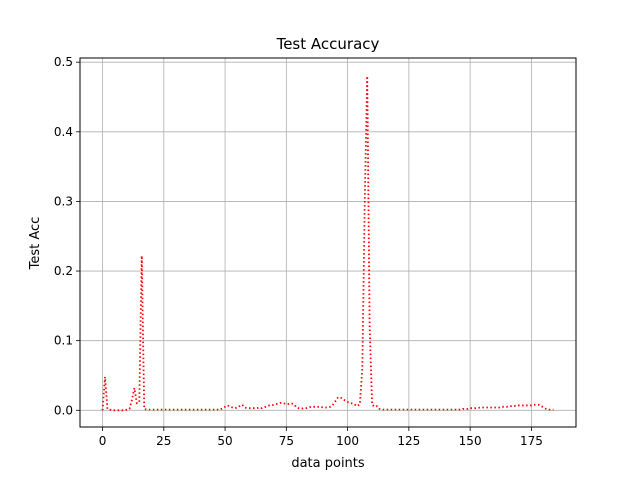  What do you see at coordinates (286, 441) in the screenshot?
I see `x-tick-label: 75` at bounding box center [286, 441].